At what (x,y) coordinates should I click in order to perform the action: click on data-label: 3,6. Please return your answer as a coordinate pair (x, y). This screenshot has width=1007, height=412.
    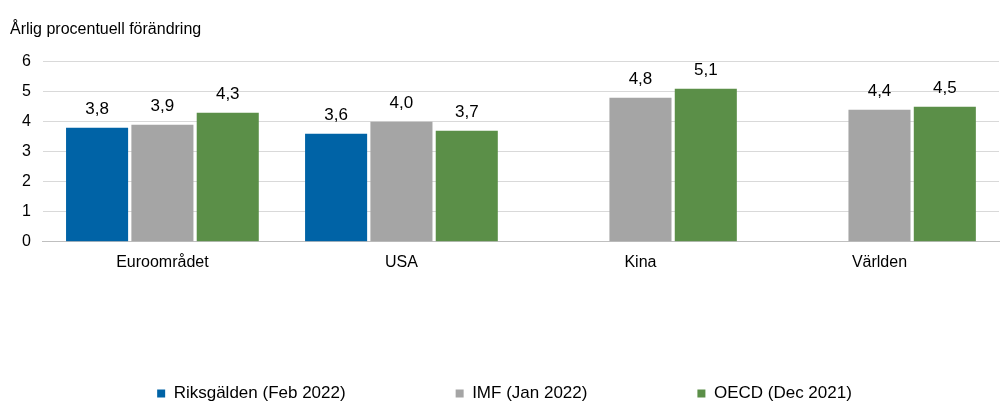
    Looking at the image, I should click on (336, 114).